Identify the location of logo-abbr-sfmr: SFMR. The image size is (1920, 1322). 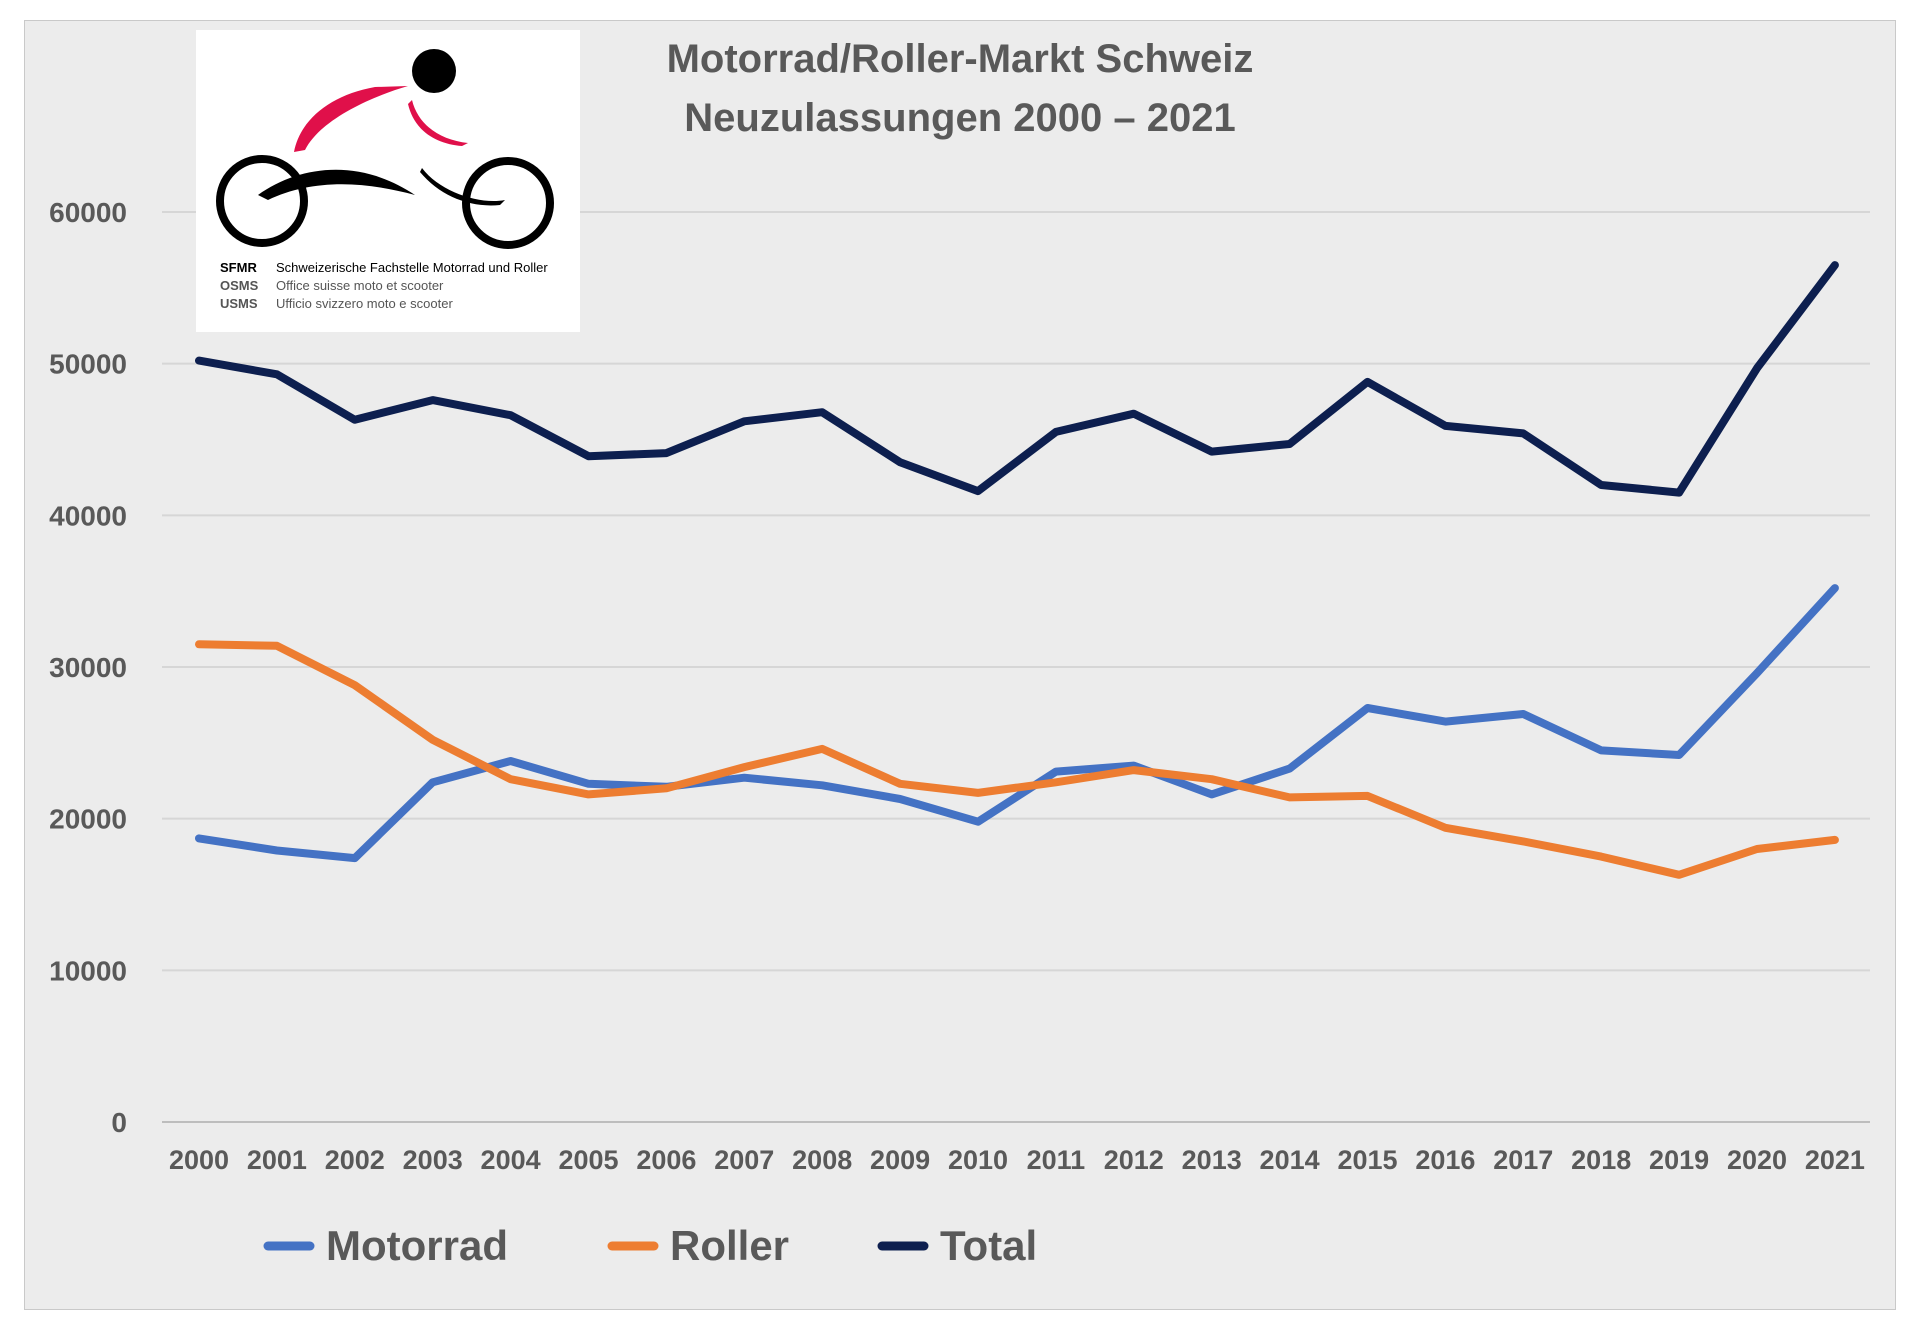
(238, 267).